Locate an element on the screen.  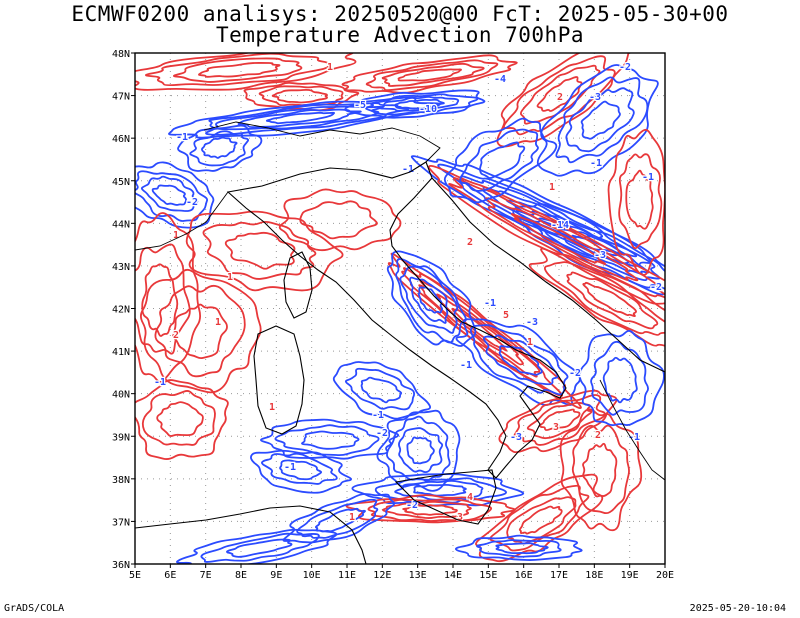
lon-tick-label: 14E is located at coordinates (453, 575).